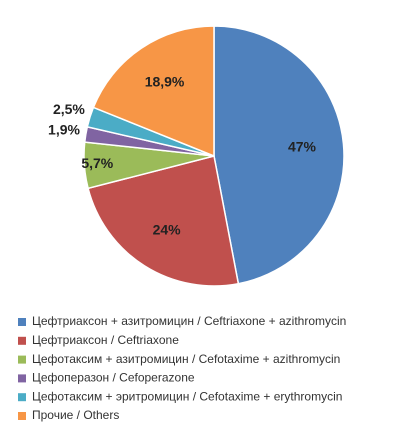 This screenshot has width=414, height=436. What do you see at coordinates (75, 415) in the screenshot?
I see `legend-label: Прочие / Others` at bounding box center [75, 415].